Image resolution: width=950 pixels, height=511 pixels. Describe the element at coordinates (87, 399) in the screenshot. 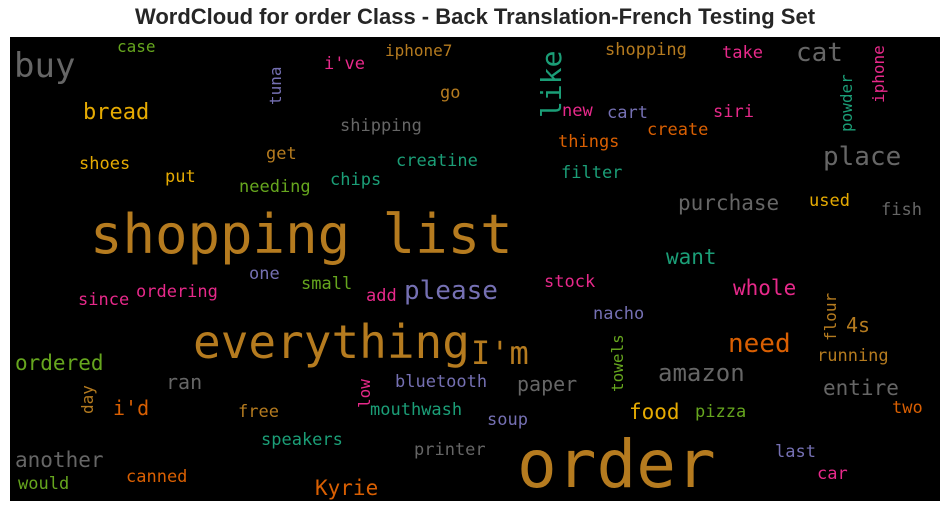

I see `word-day: day` at that location.